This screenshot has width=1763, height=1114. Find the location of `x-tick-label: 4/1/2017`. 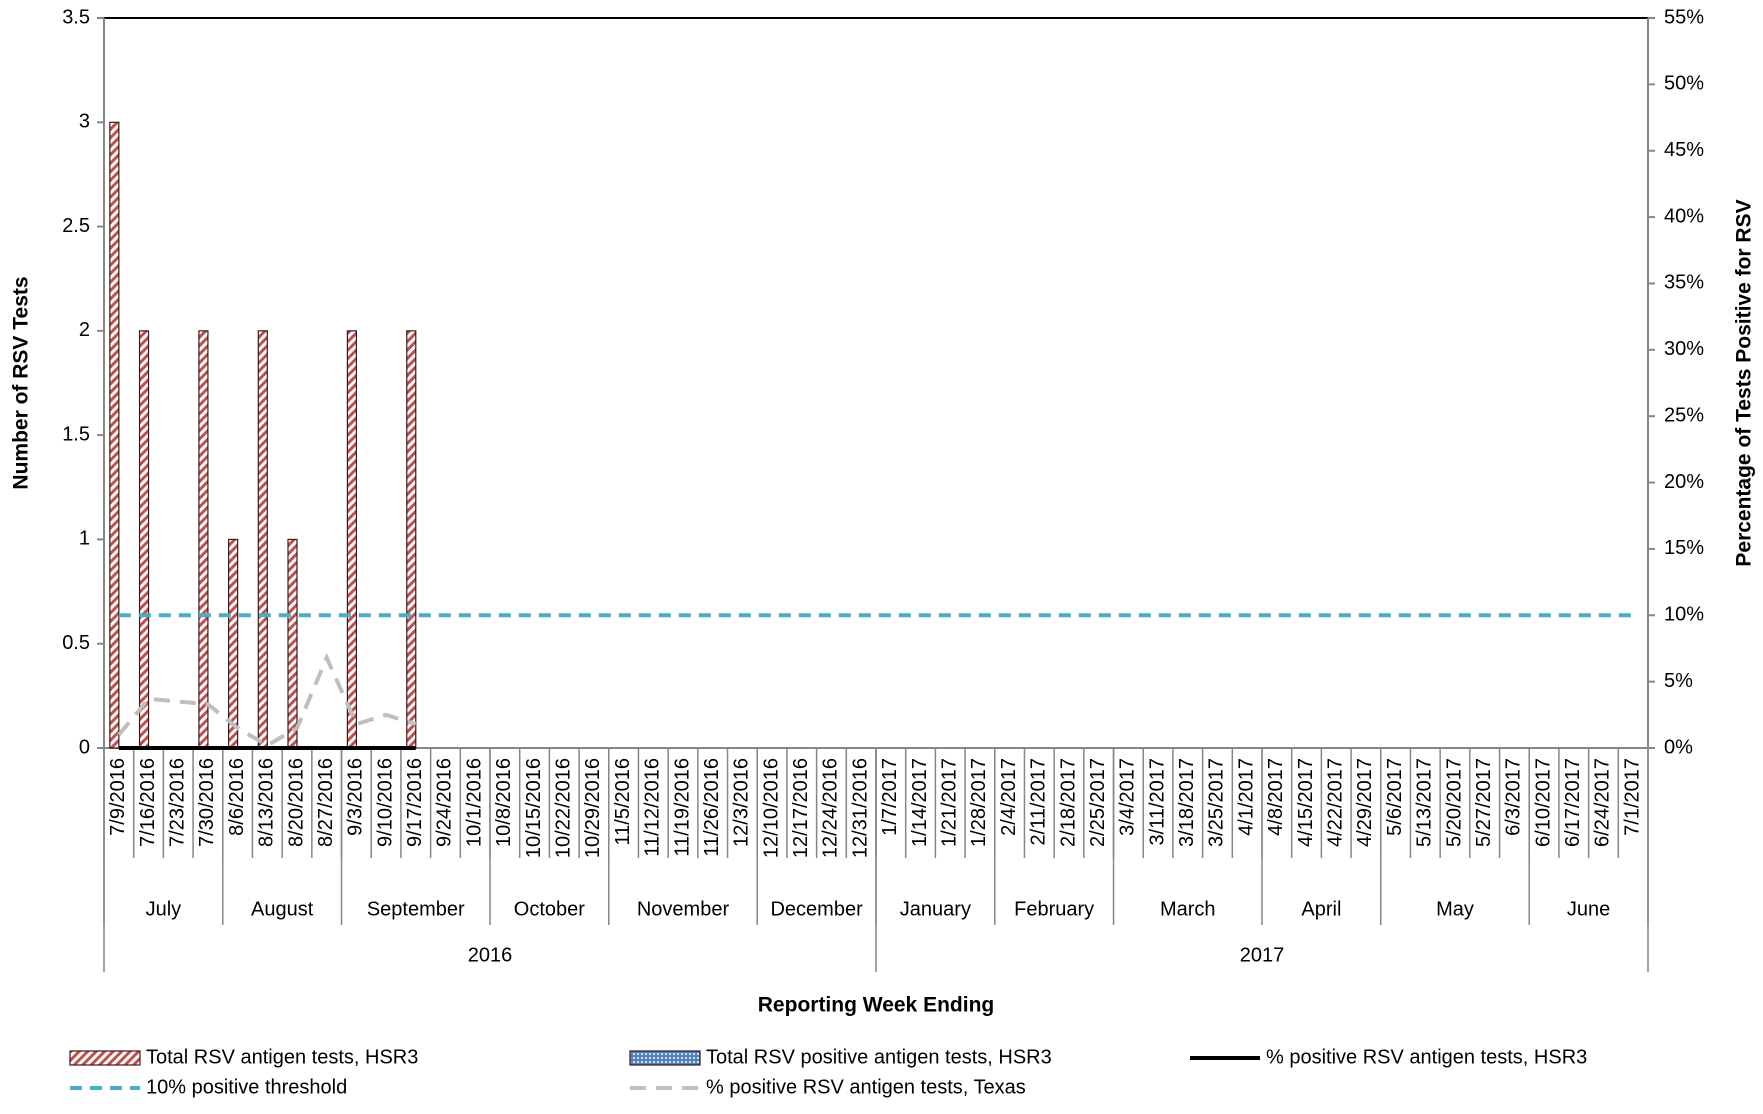

x-tick-label: 4/1/2017 is located at coordinates (1246, 797).